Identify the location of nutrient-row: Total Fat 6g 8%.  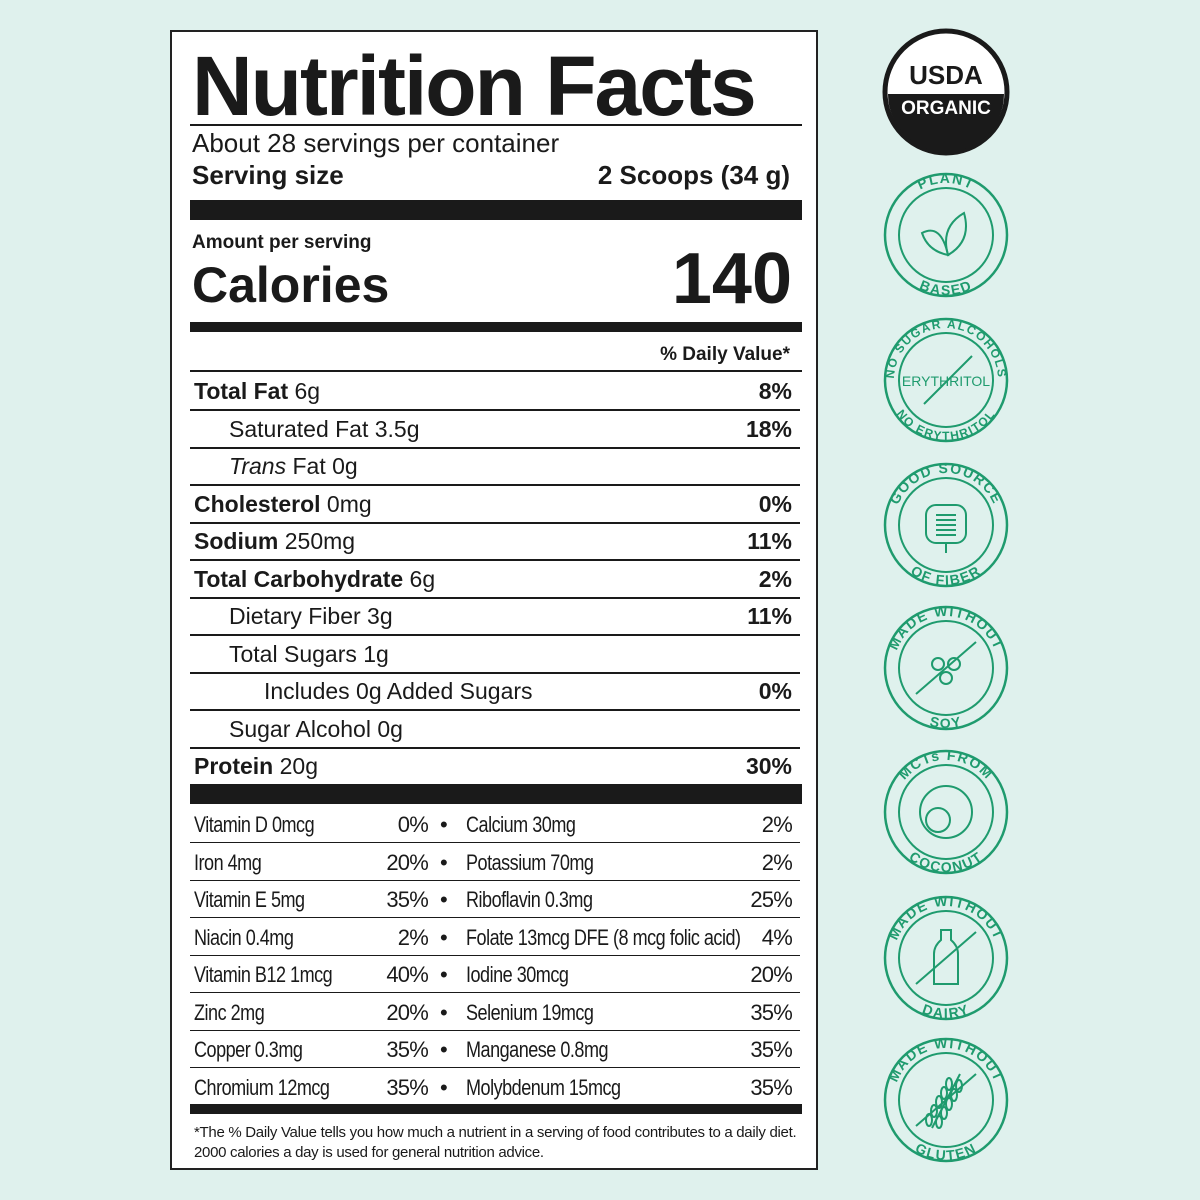
(495, 391).